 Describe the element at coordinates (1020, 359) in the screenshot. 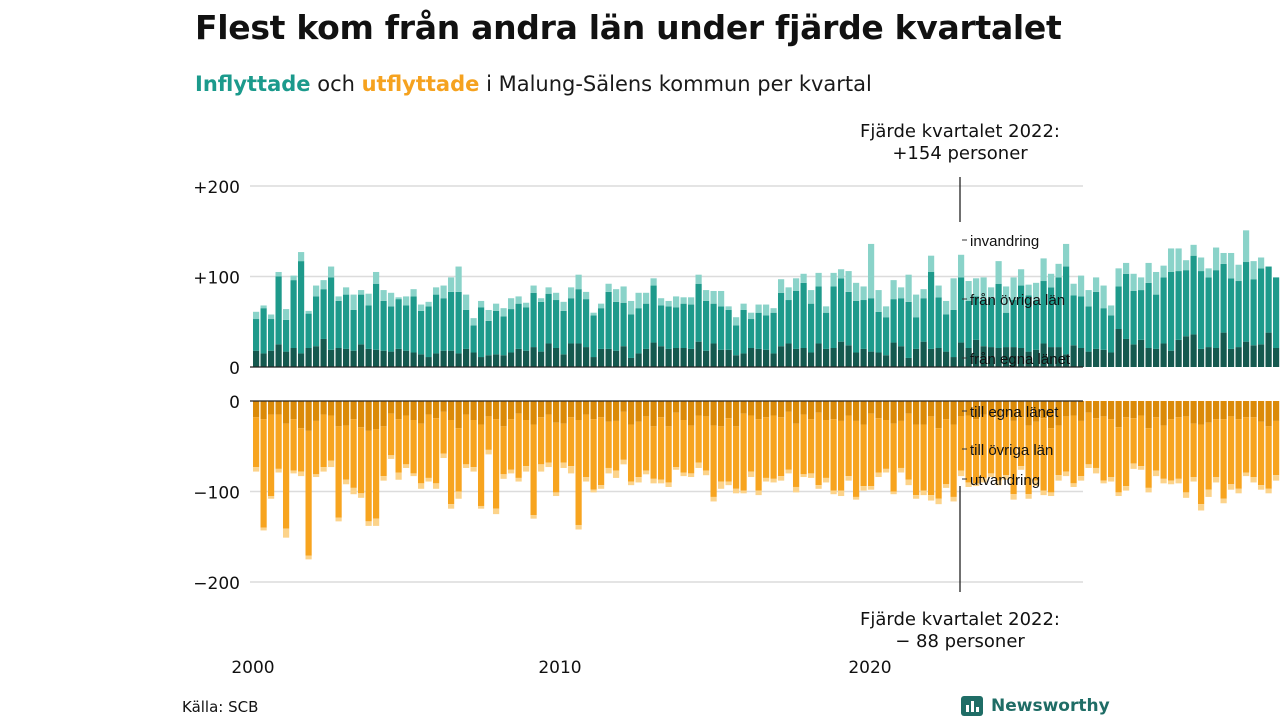

I see `legend-label-top: från egna länet` at that location.